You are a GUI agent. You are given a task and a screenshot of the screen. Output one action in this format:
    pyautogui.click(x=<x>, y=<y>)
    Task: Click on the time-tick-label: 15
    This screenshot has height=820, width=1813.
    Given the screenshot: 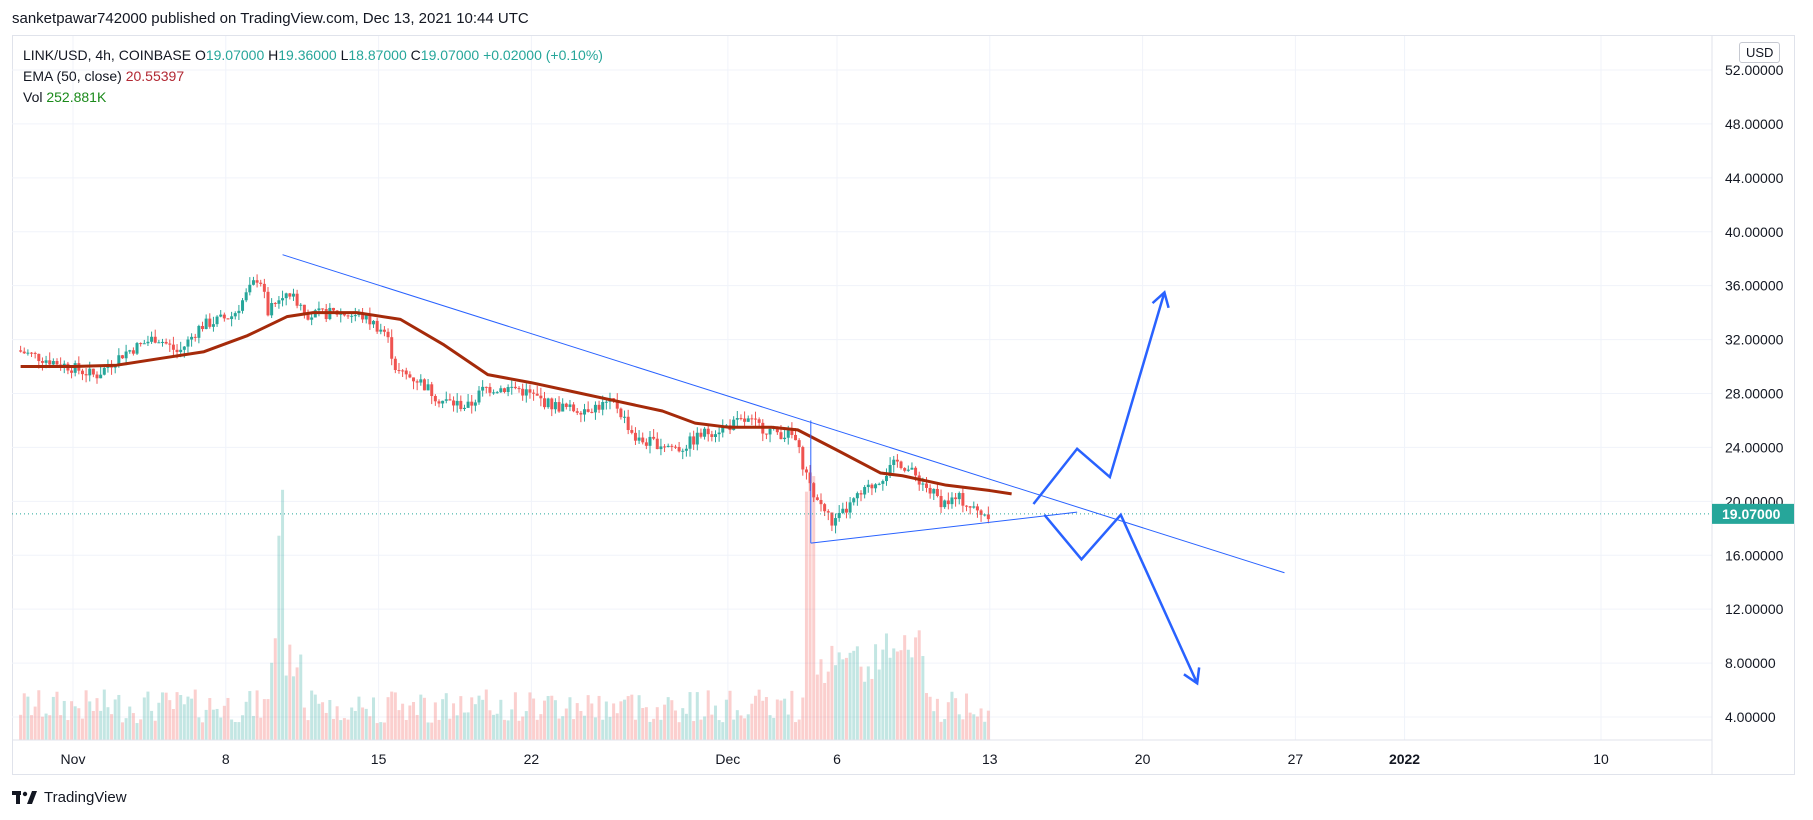 What is the action you would take?
    pyautogui.click(x=379, y=759)
    